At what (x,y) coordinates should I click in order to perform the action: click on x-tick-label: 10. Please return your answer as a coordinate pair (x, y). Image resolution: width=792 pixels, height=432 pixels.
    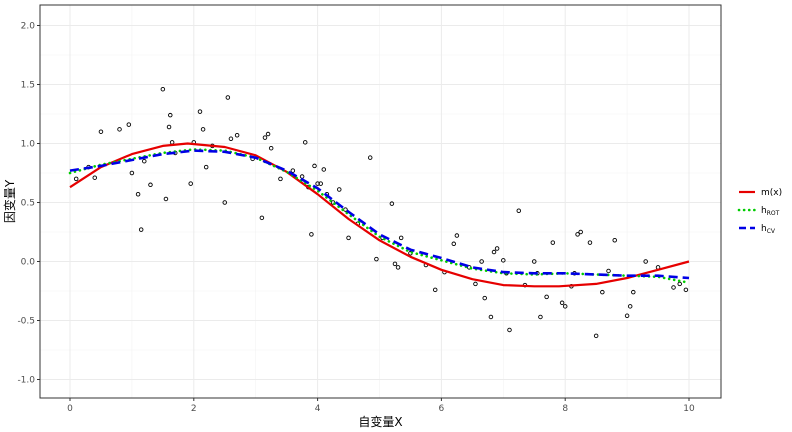
    Looking at the image, I should click on (689, 409).